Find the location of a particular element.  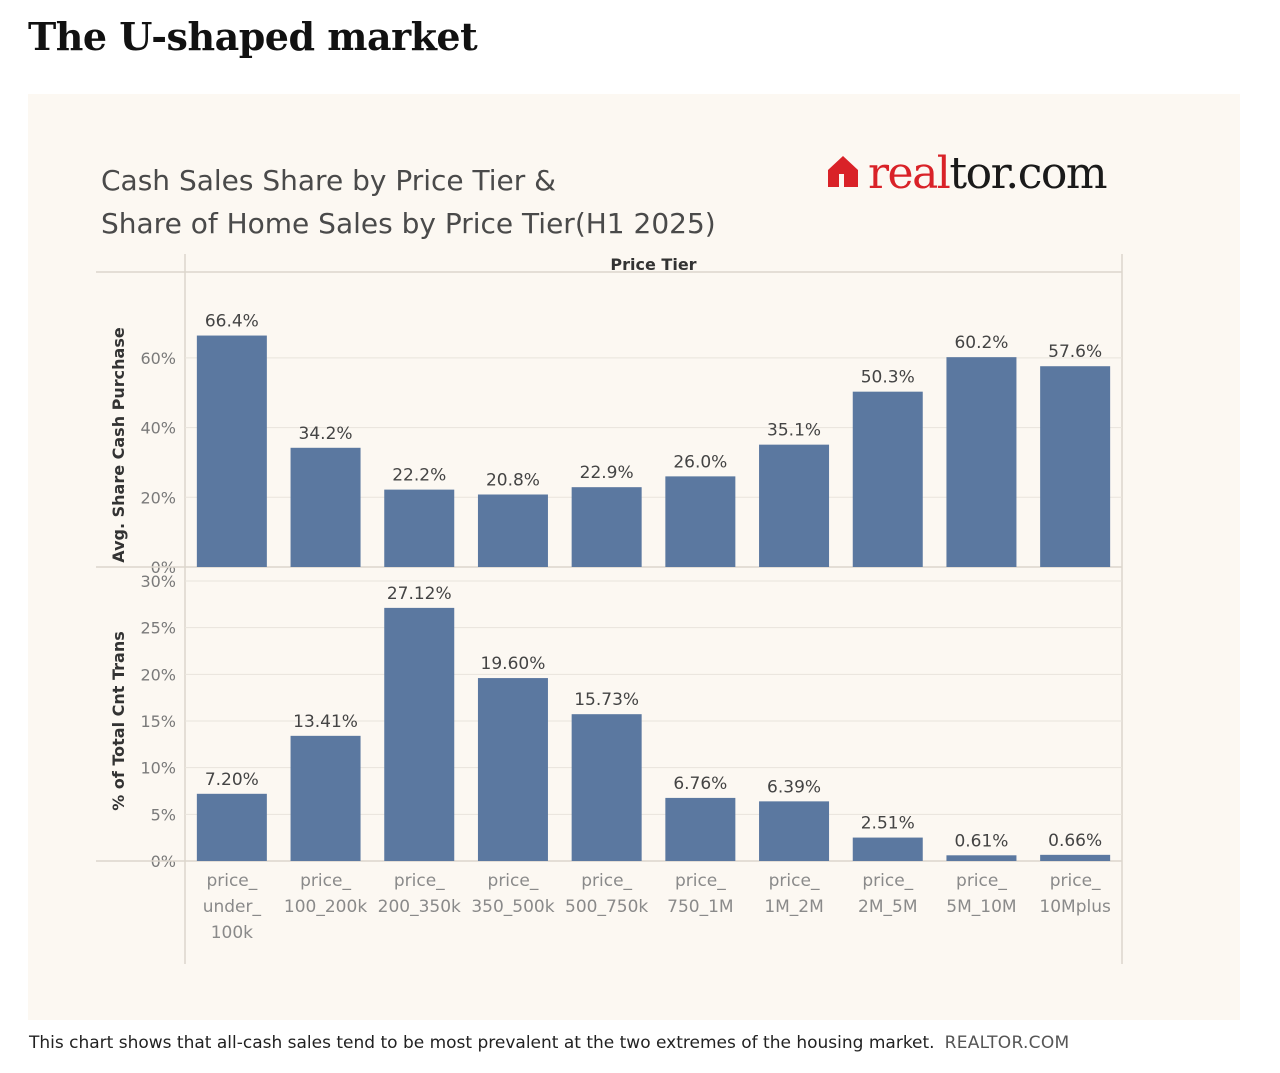

bar-value-label: 60.2% is located at coordinates (981, 343).